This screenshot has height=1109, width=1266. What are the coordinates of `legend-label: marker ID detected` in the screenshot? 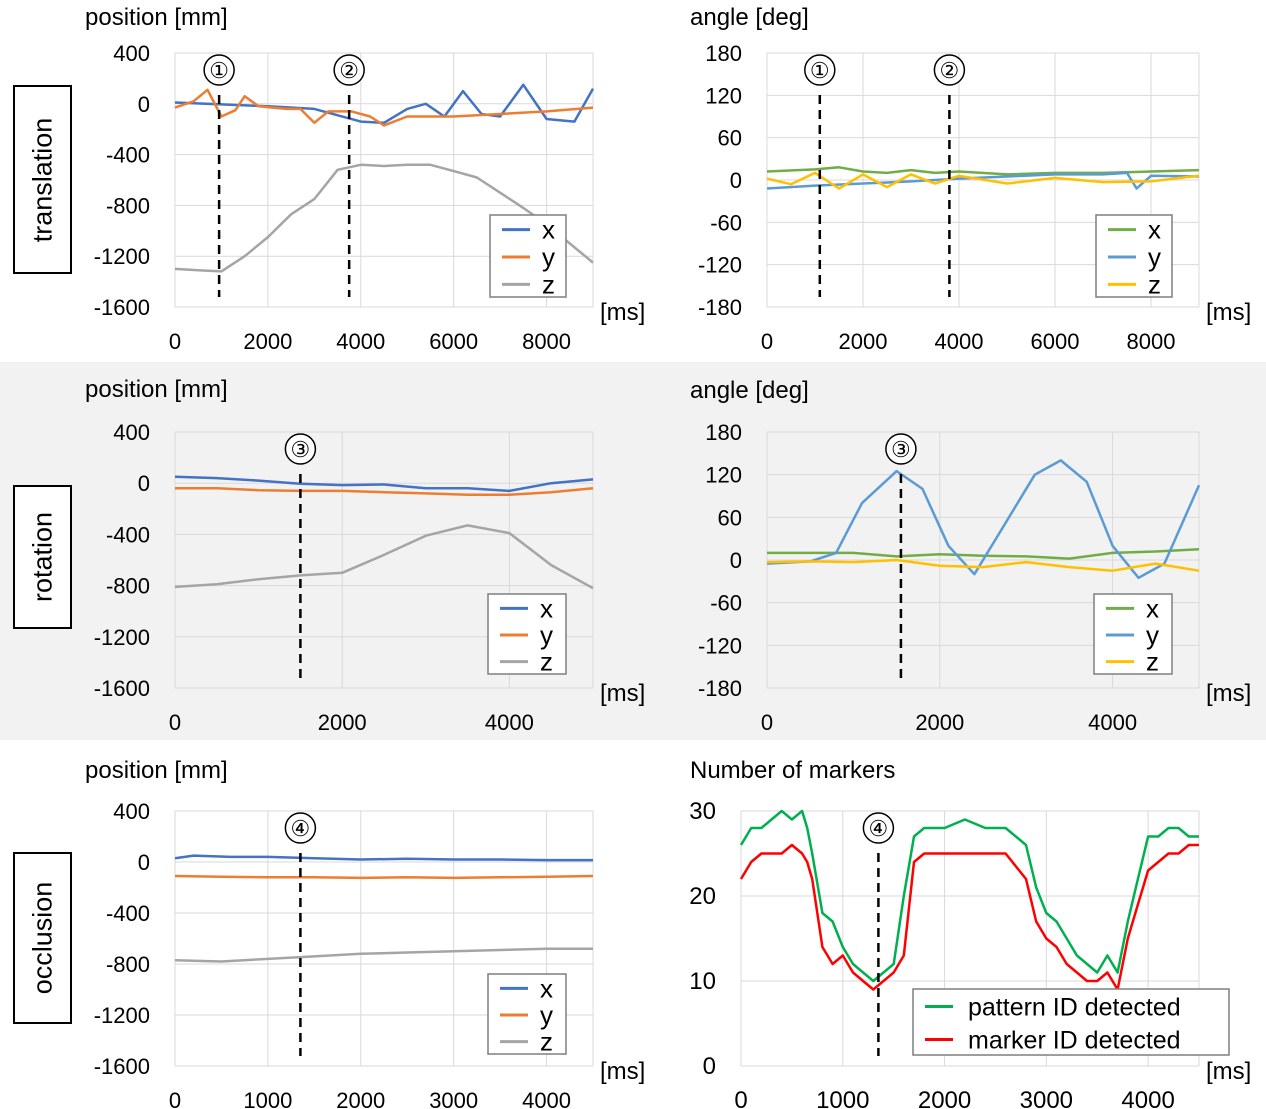 It's located at (1074, 1041).